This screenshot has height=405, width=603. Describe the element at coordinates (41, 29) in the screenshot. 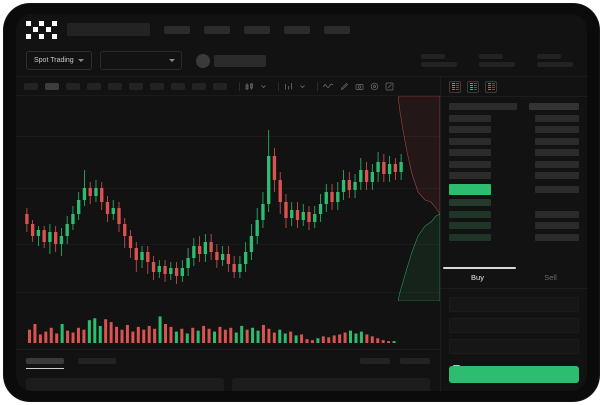

I see `okx-logo` at that location.